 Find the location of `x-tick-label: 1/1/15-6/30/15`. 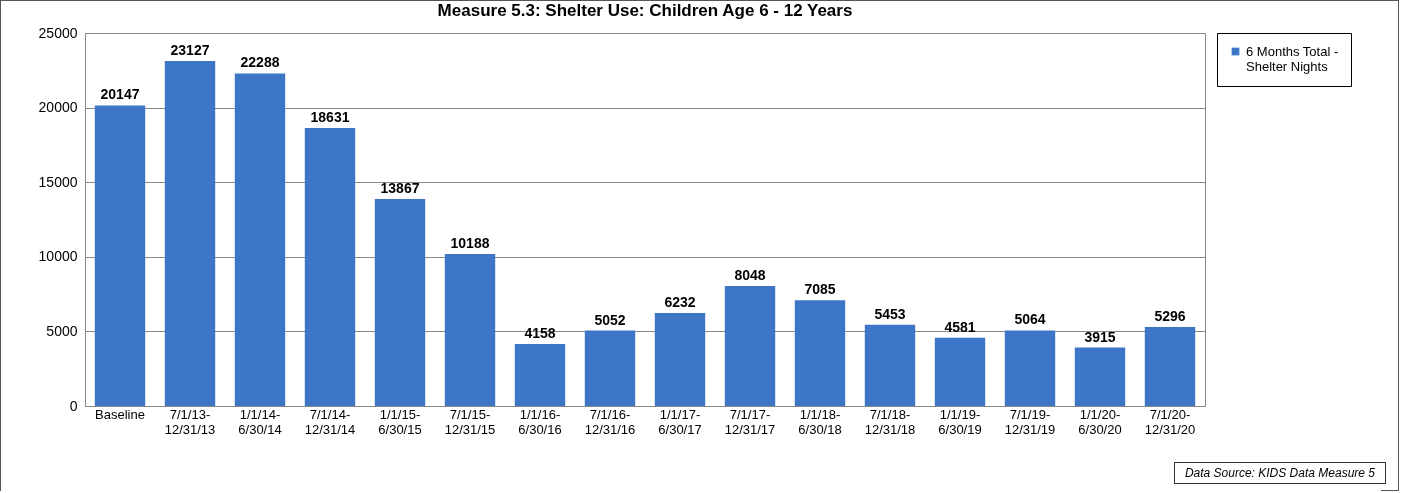

x-tick-label: 1/1/15-6/30/15 is located at coordinates (400, 421).